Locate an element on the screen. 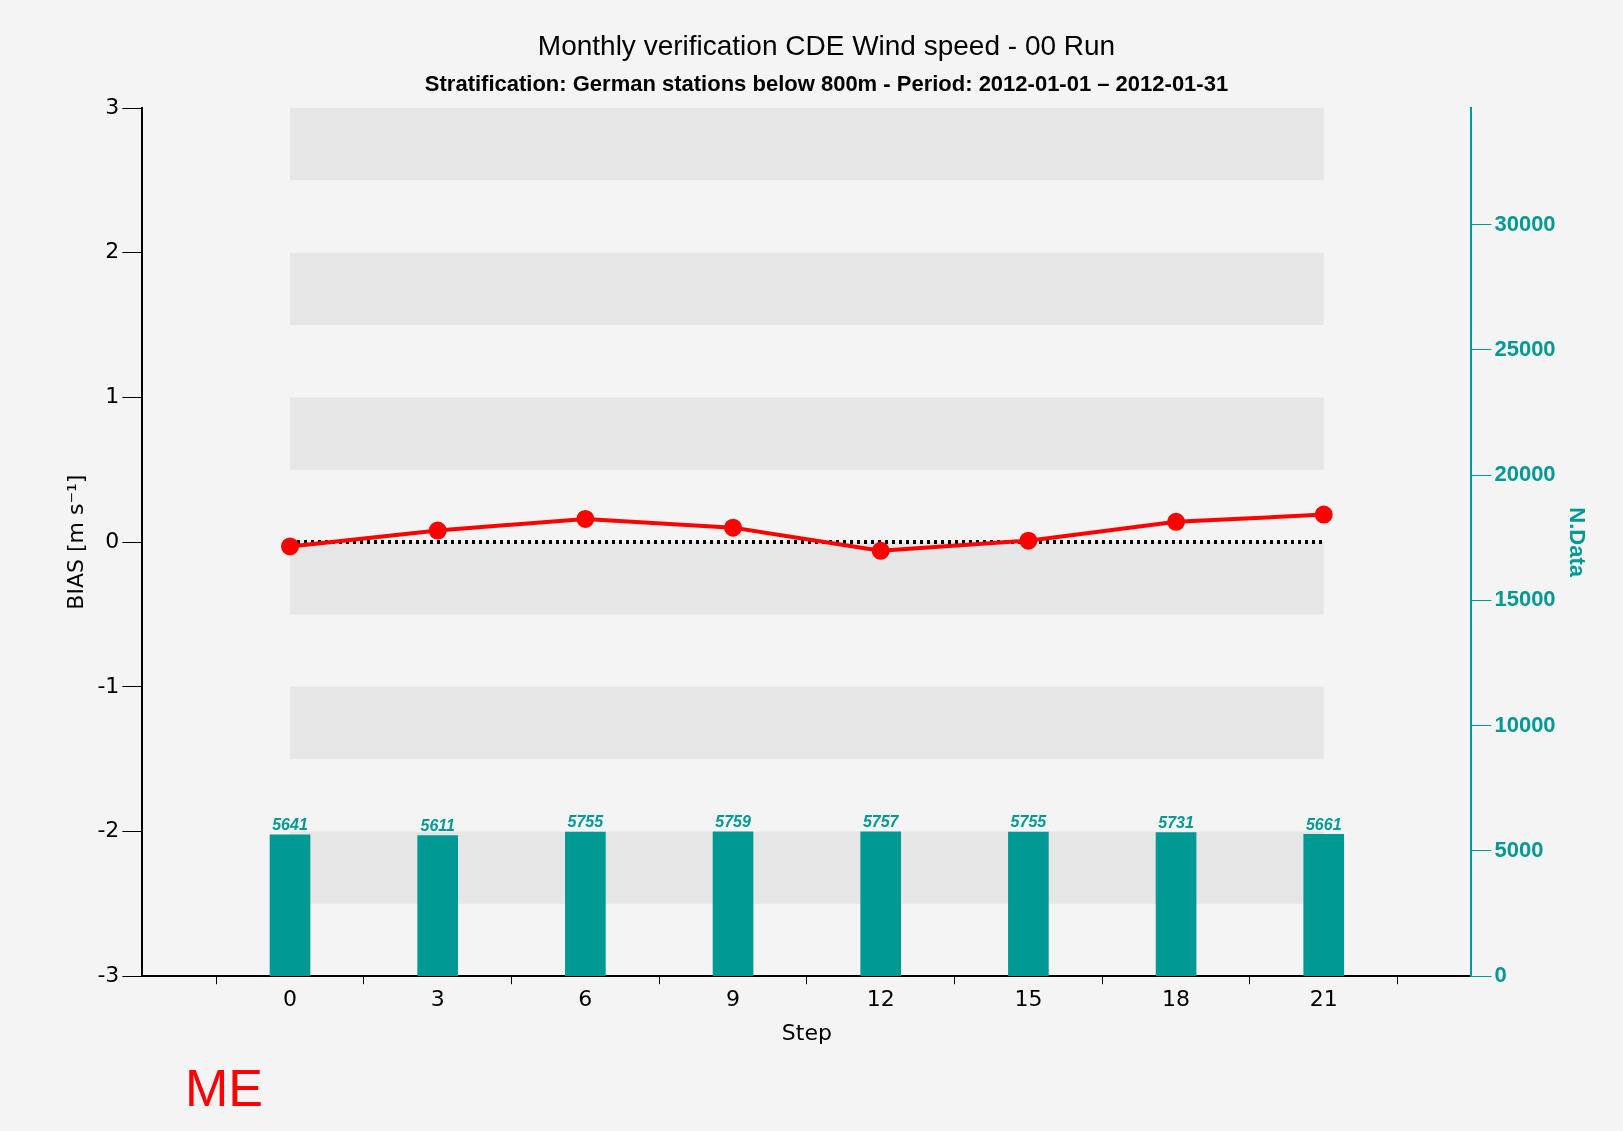  x-tick-label: 21 is located at coordinates (1323, 999).